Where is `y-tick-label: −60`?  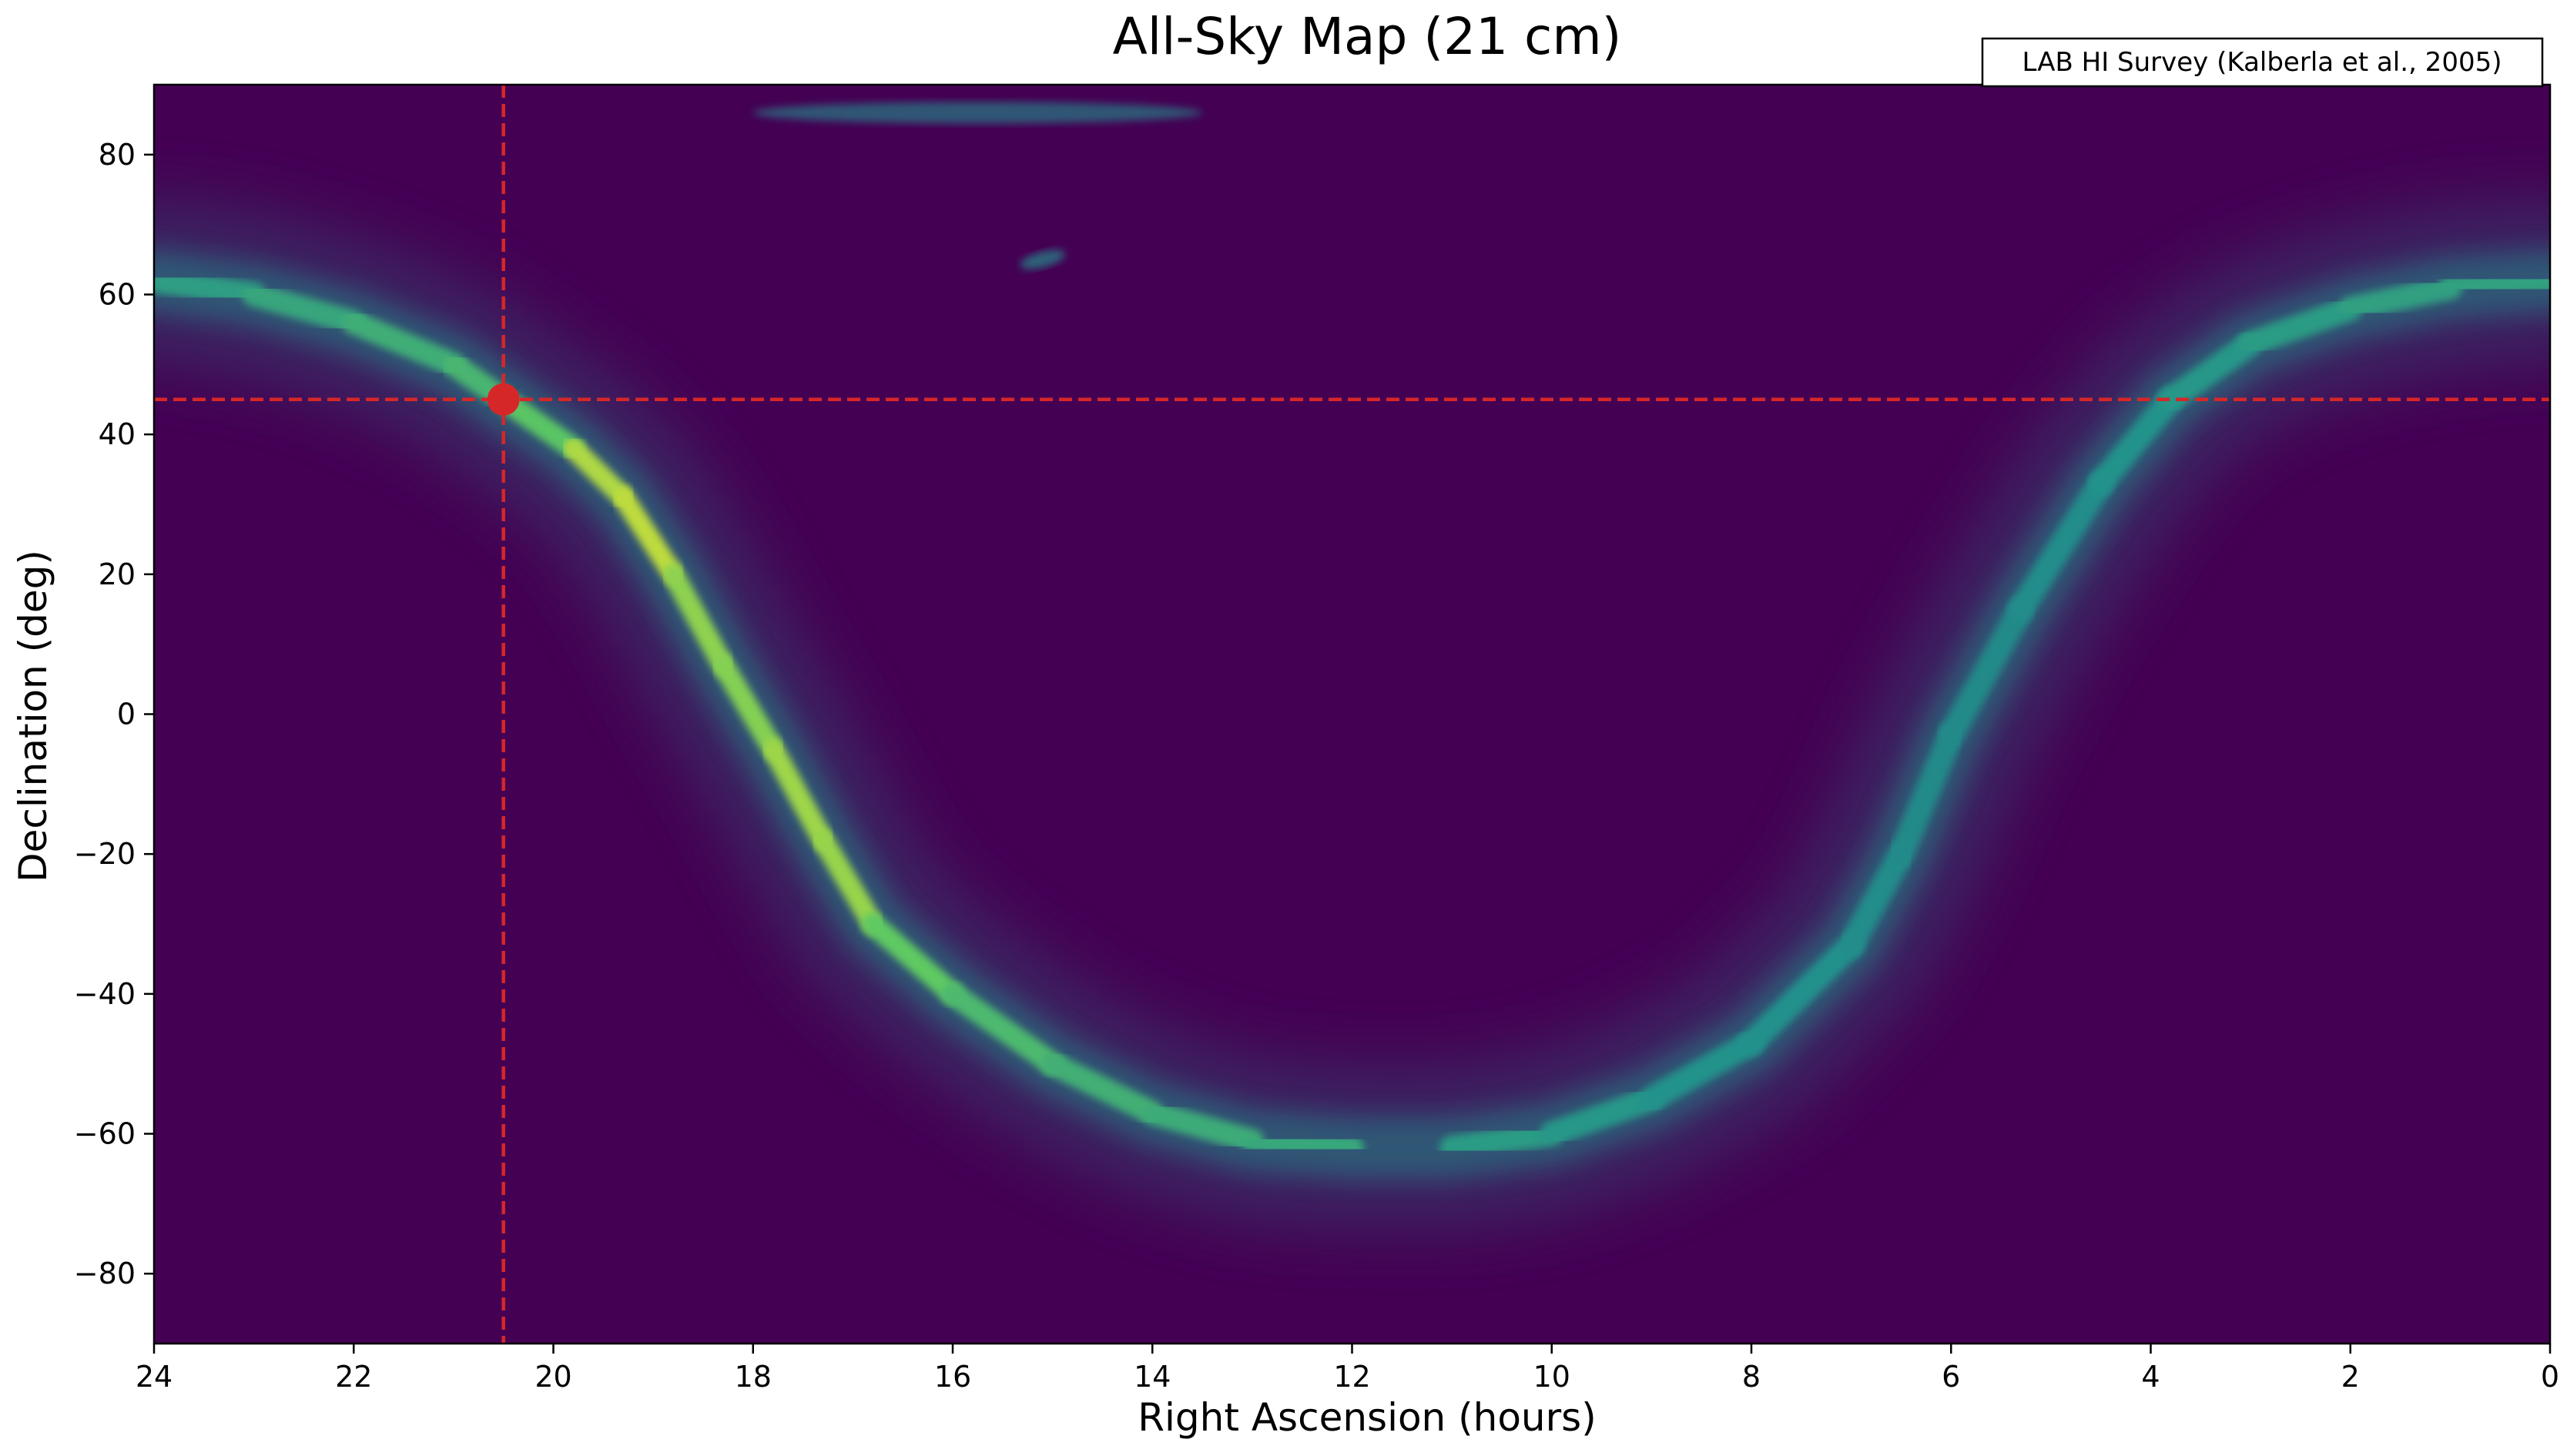
y-tick-label: −60 is located at coordinates (105, 1134).